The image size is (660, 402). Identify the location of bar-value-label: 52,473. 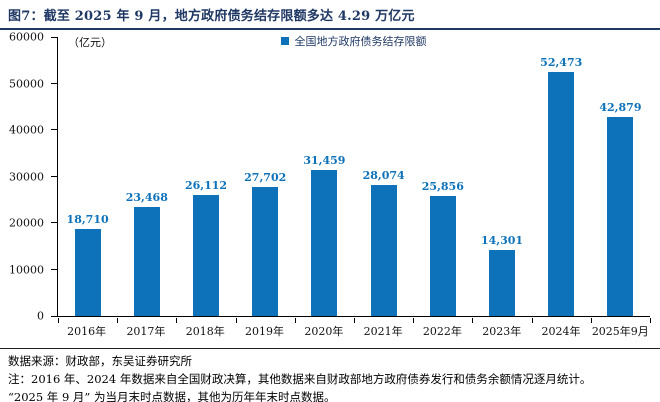
(561, 63).